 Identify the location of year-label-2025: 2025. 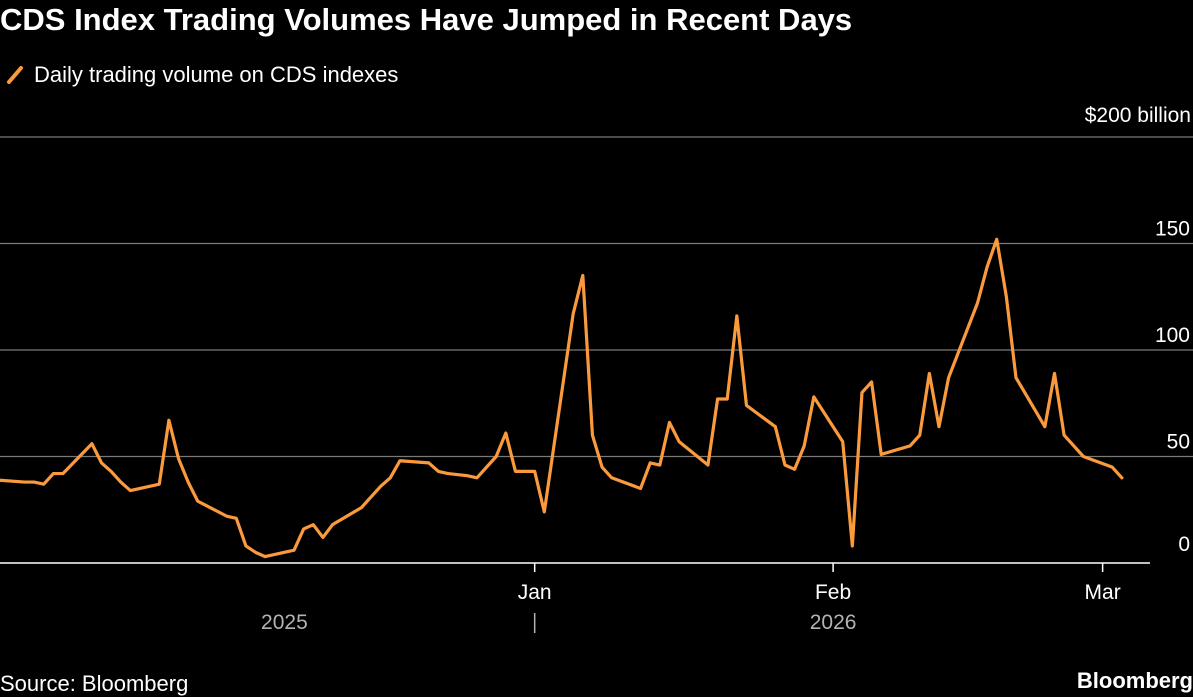
(284, 622).